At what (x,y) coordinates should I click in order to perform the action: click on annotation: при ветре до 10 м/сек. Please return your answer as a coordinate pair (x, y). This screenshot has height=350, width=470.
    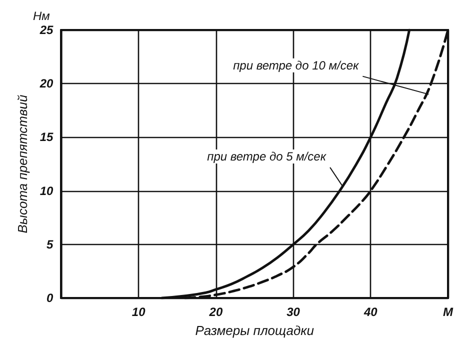
    Looking at the image, I should click on (296, 65).